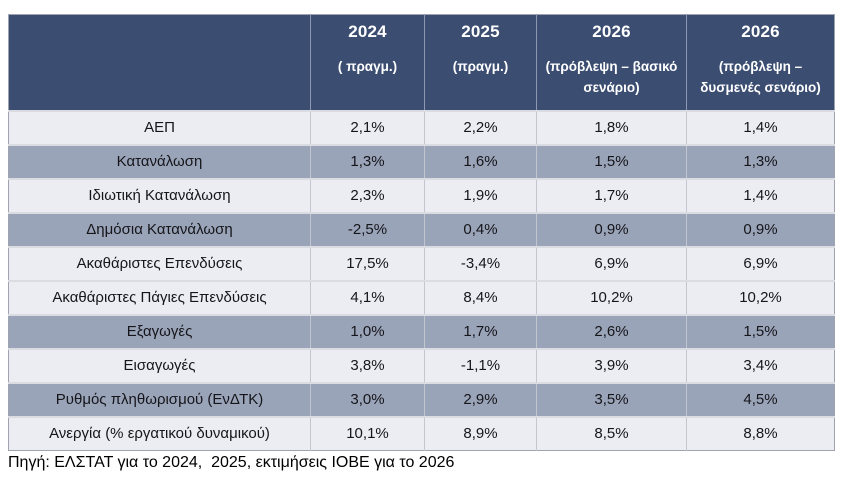 The height and width of the screenshot is (497, 842). What do you see at coordinates (159, 331) in the screenshot?
I see `row-label: Εξαγωγές` at bounding box center [159, 331].